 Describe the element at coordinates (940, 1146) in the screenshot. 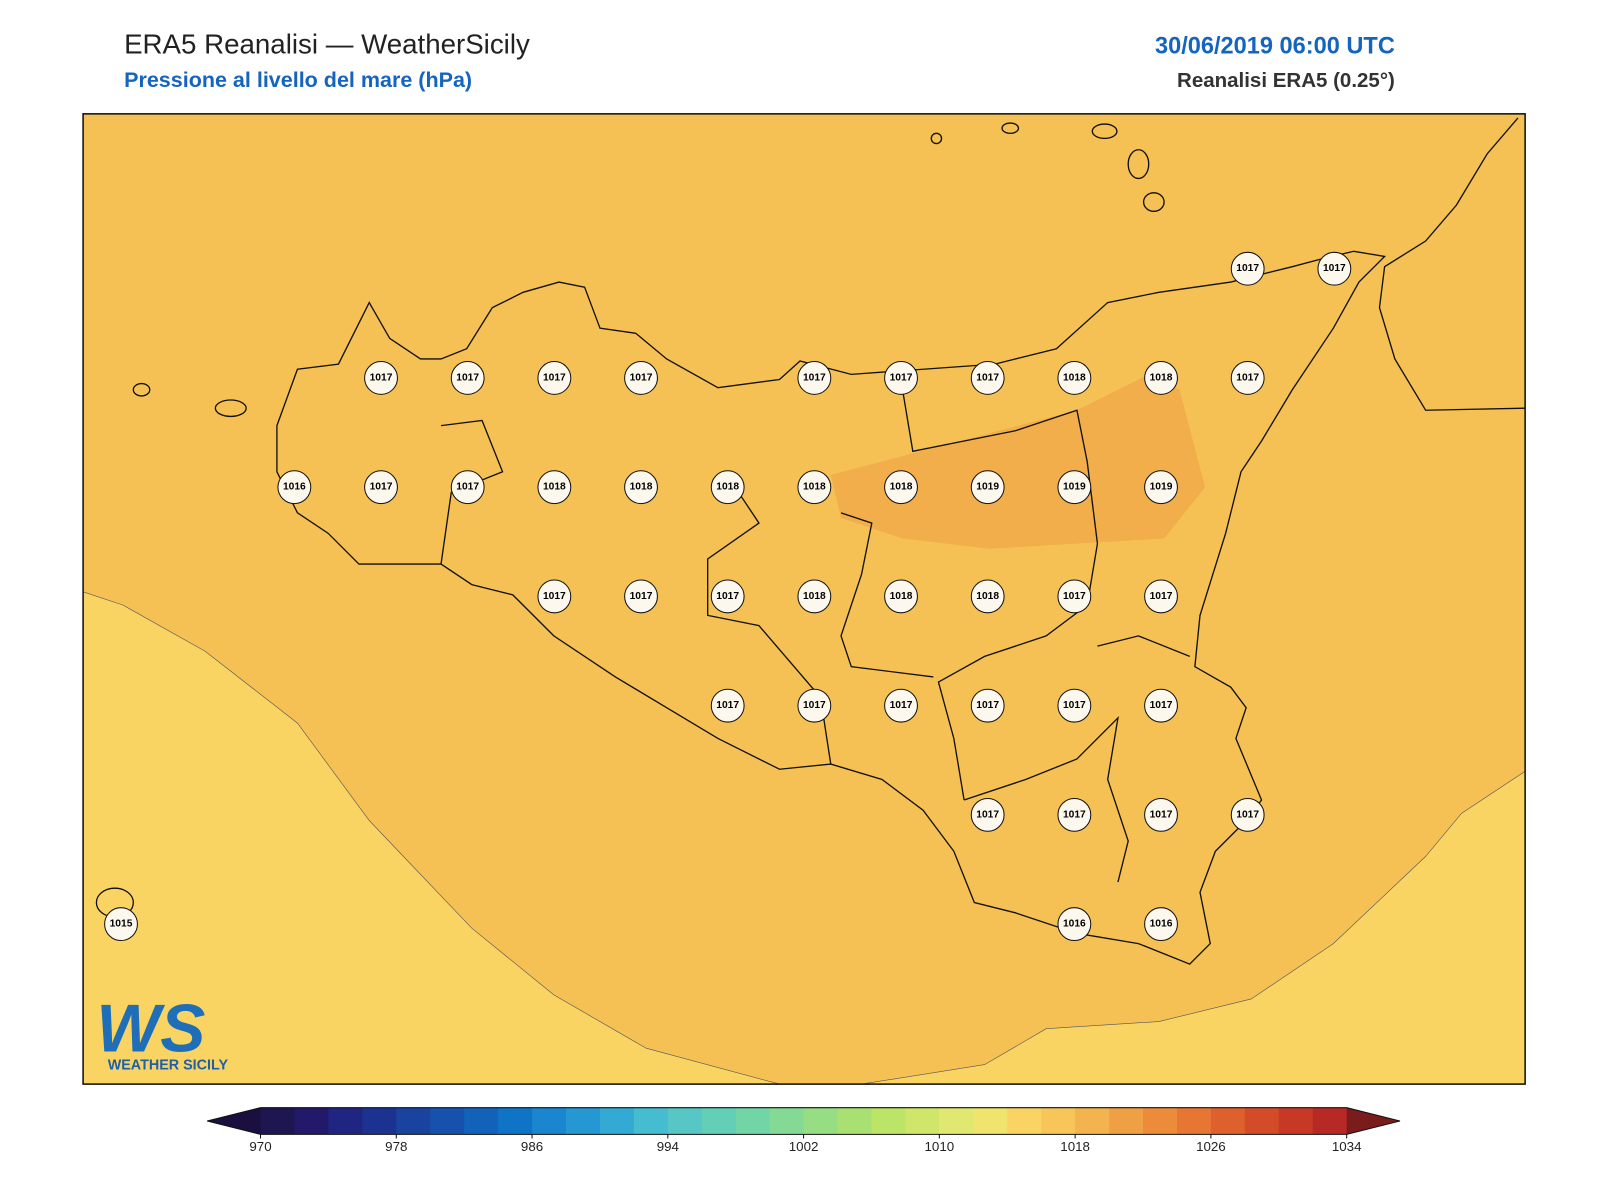

I see `colorbar-tick-label: 1010` at that location.